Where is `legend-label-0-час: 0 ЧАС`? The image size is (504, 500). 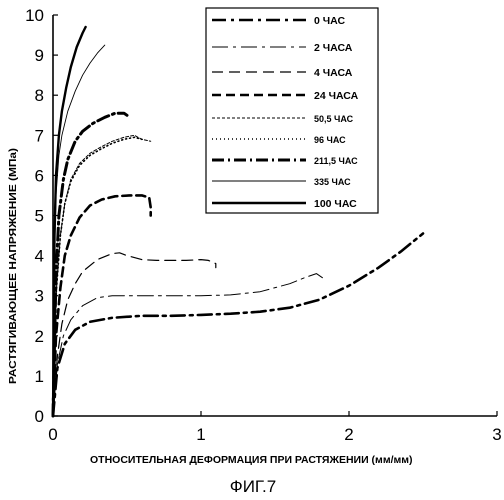
legend-label-0-час: 0 ЧАС is located at coordinates (329, 21).